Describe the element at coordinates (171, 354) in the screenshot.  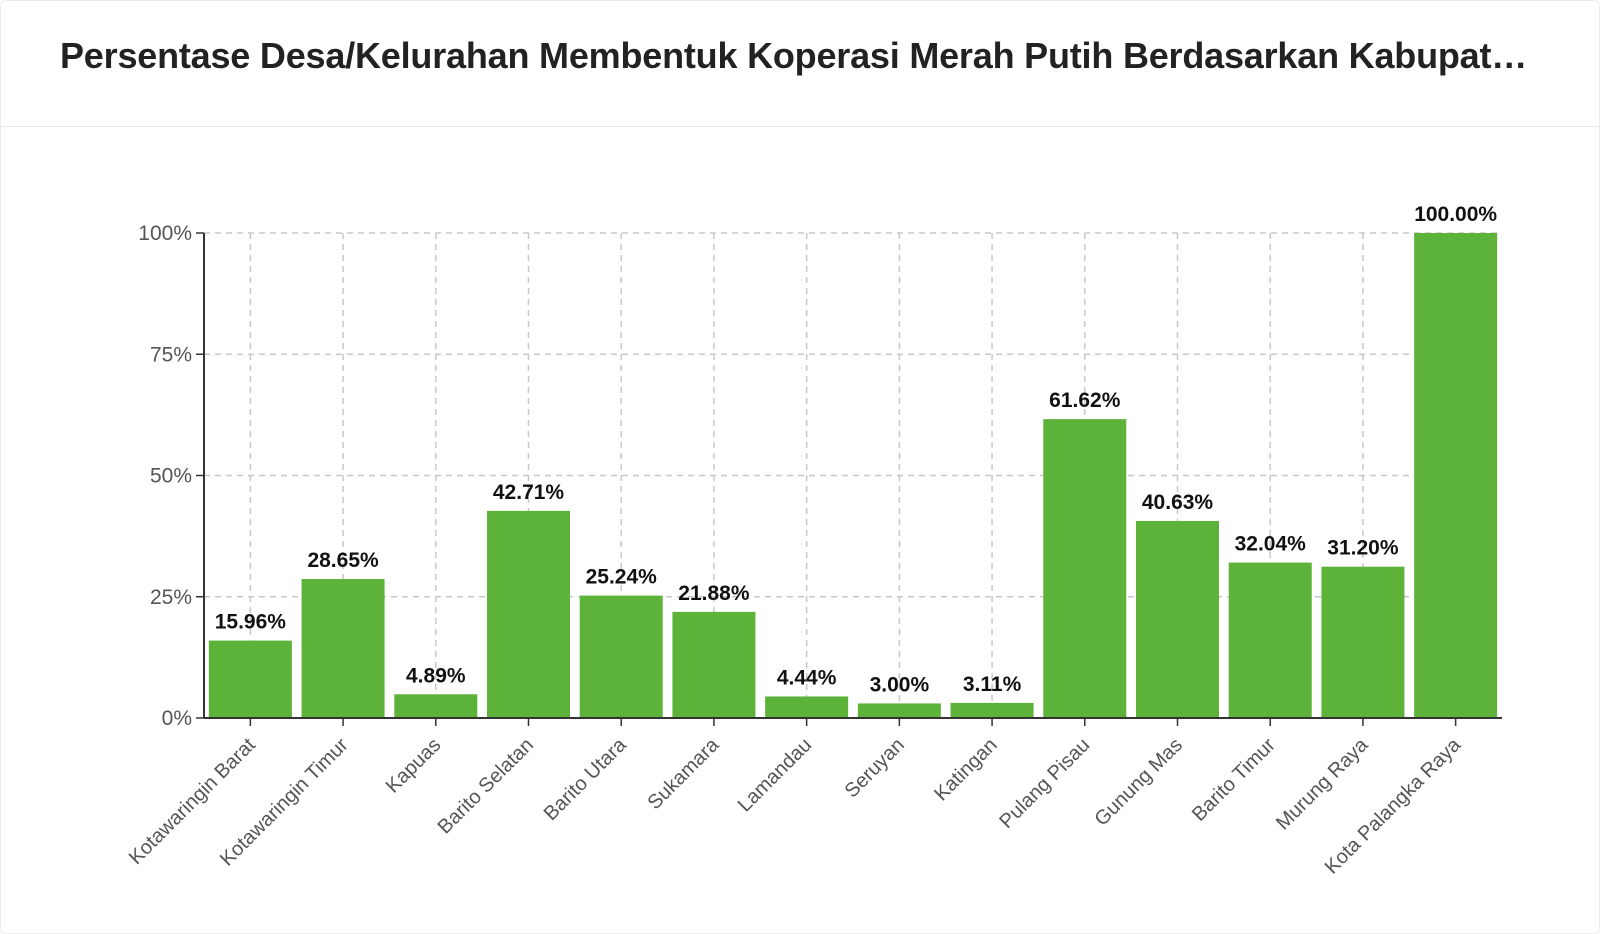
I see `y-tick-label: 75%` at that location.